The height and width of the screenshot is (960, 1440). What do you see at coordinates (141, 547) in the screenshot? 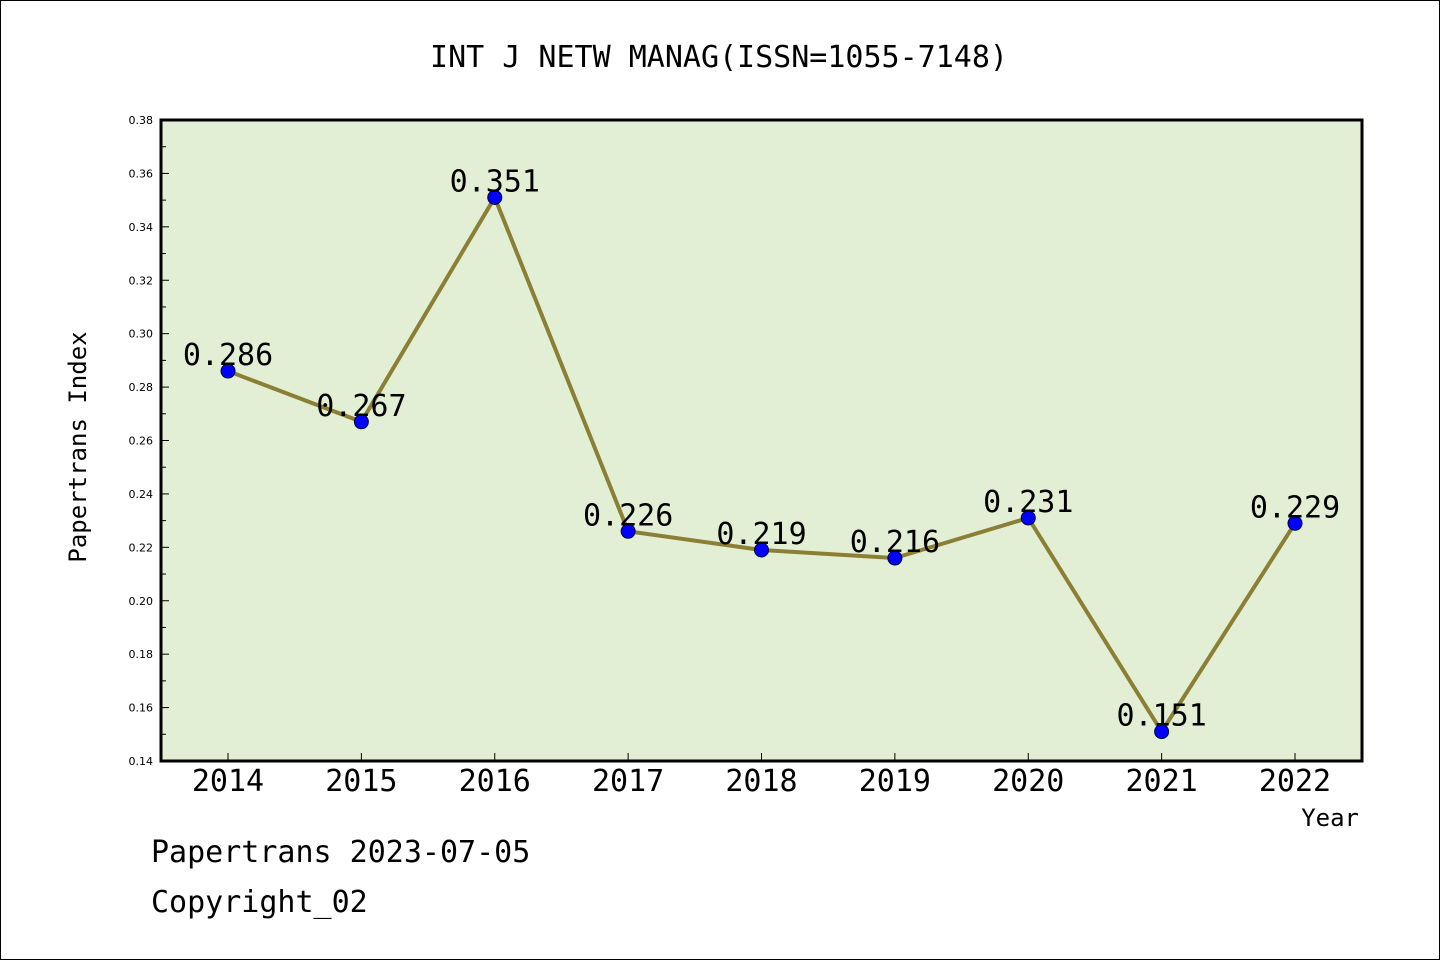
I see `y-tick-label: 0.22` at bounding box center [141, 547].